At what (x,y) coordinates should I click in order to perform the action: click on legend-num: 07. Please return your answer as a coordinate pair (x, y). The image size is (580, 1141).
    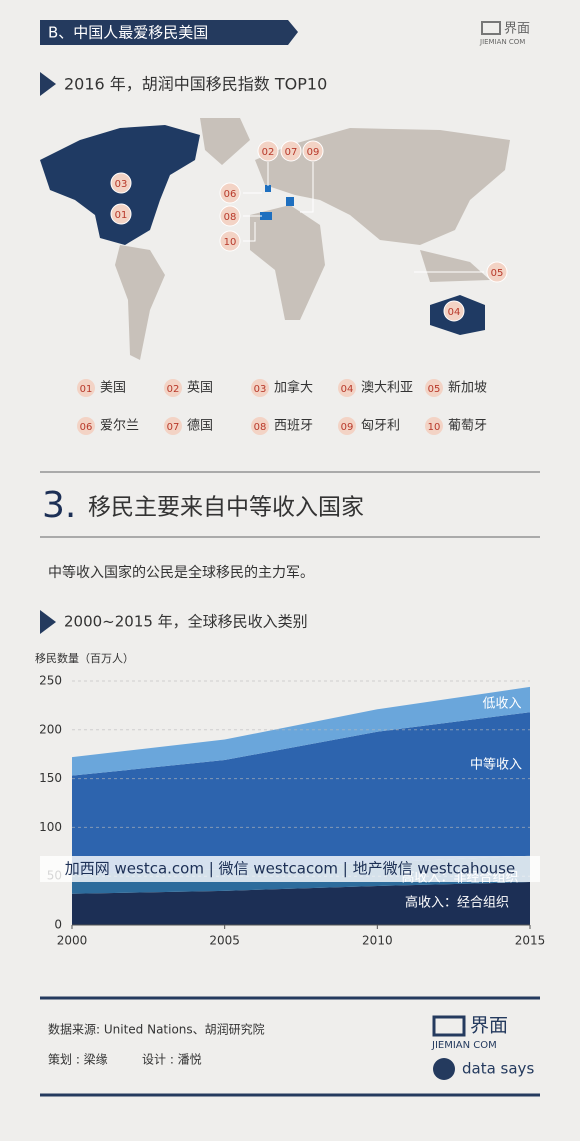
    Looking at the image, I should click on (173, 427).